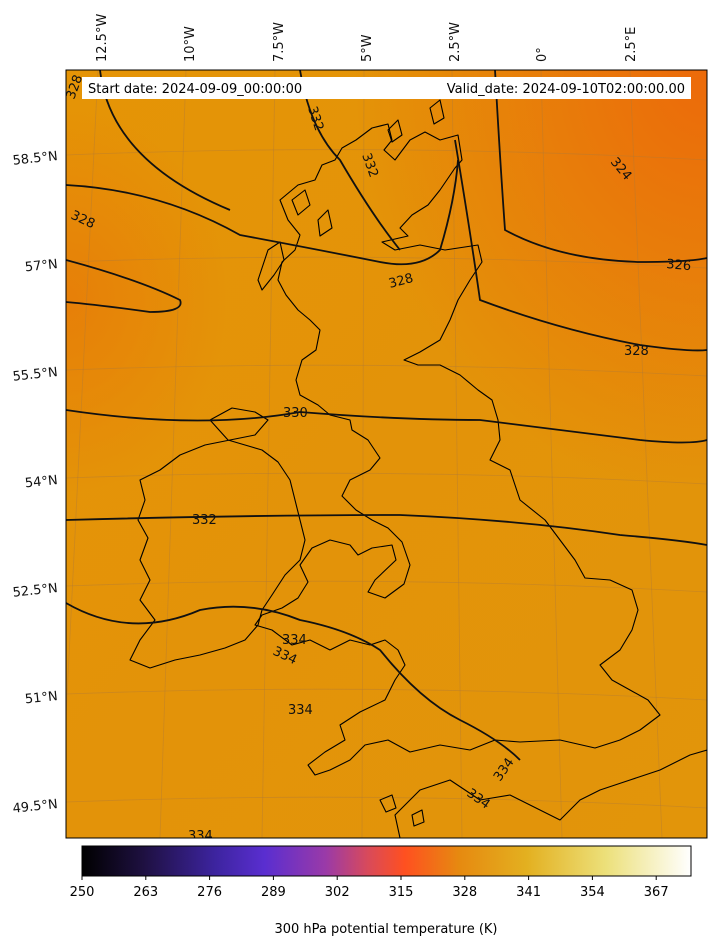 This screenshot has width=716, height=949. What do you see at coordinates (35, 591) in the screenshot?
I see `lat-label-52-5n: 52.5°N` at bounding box center [35, 591].